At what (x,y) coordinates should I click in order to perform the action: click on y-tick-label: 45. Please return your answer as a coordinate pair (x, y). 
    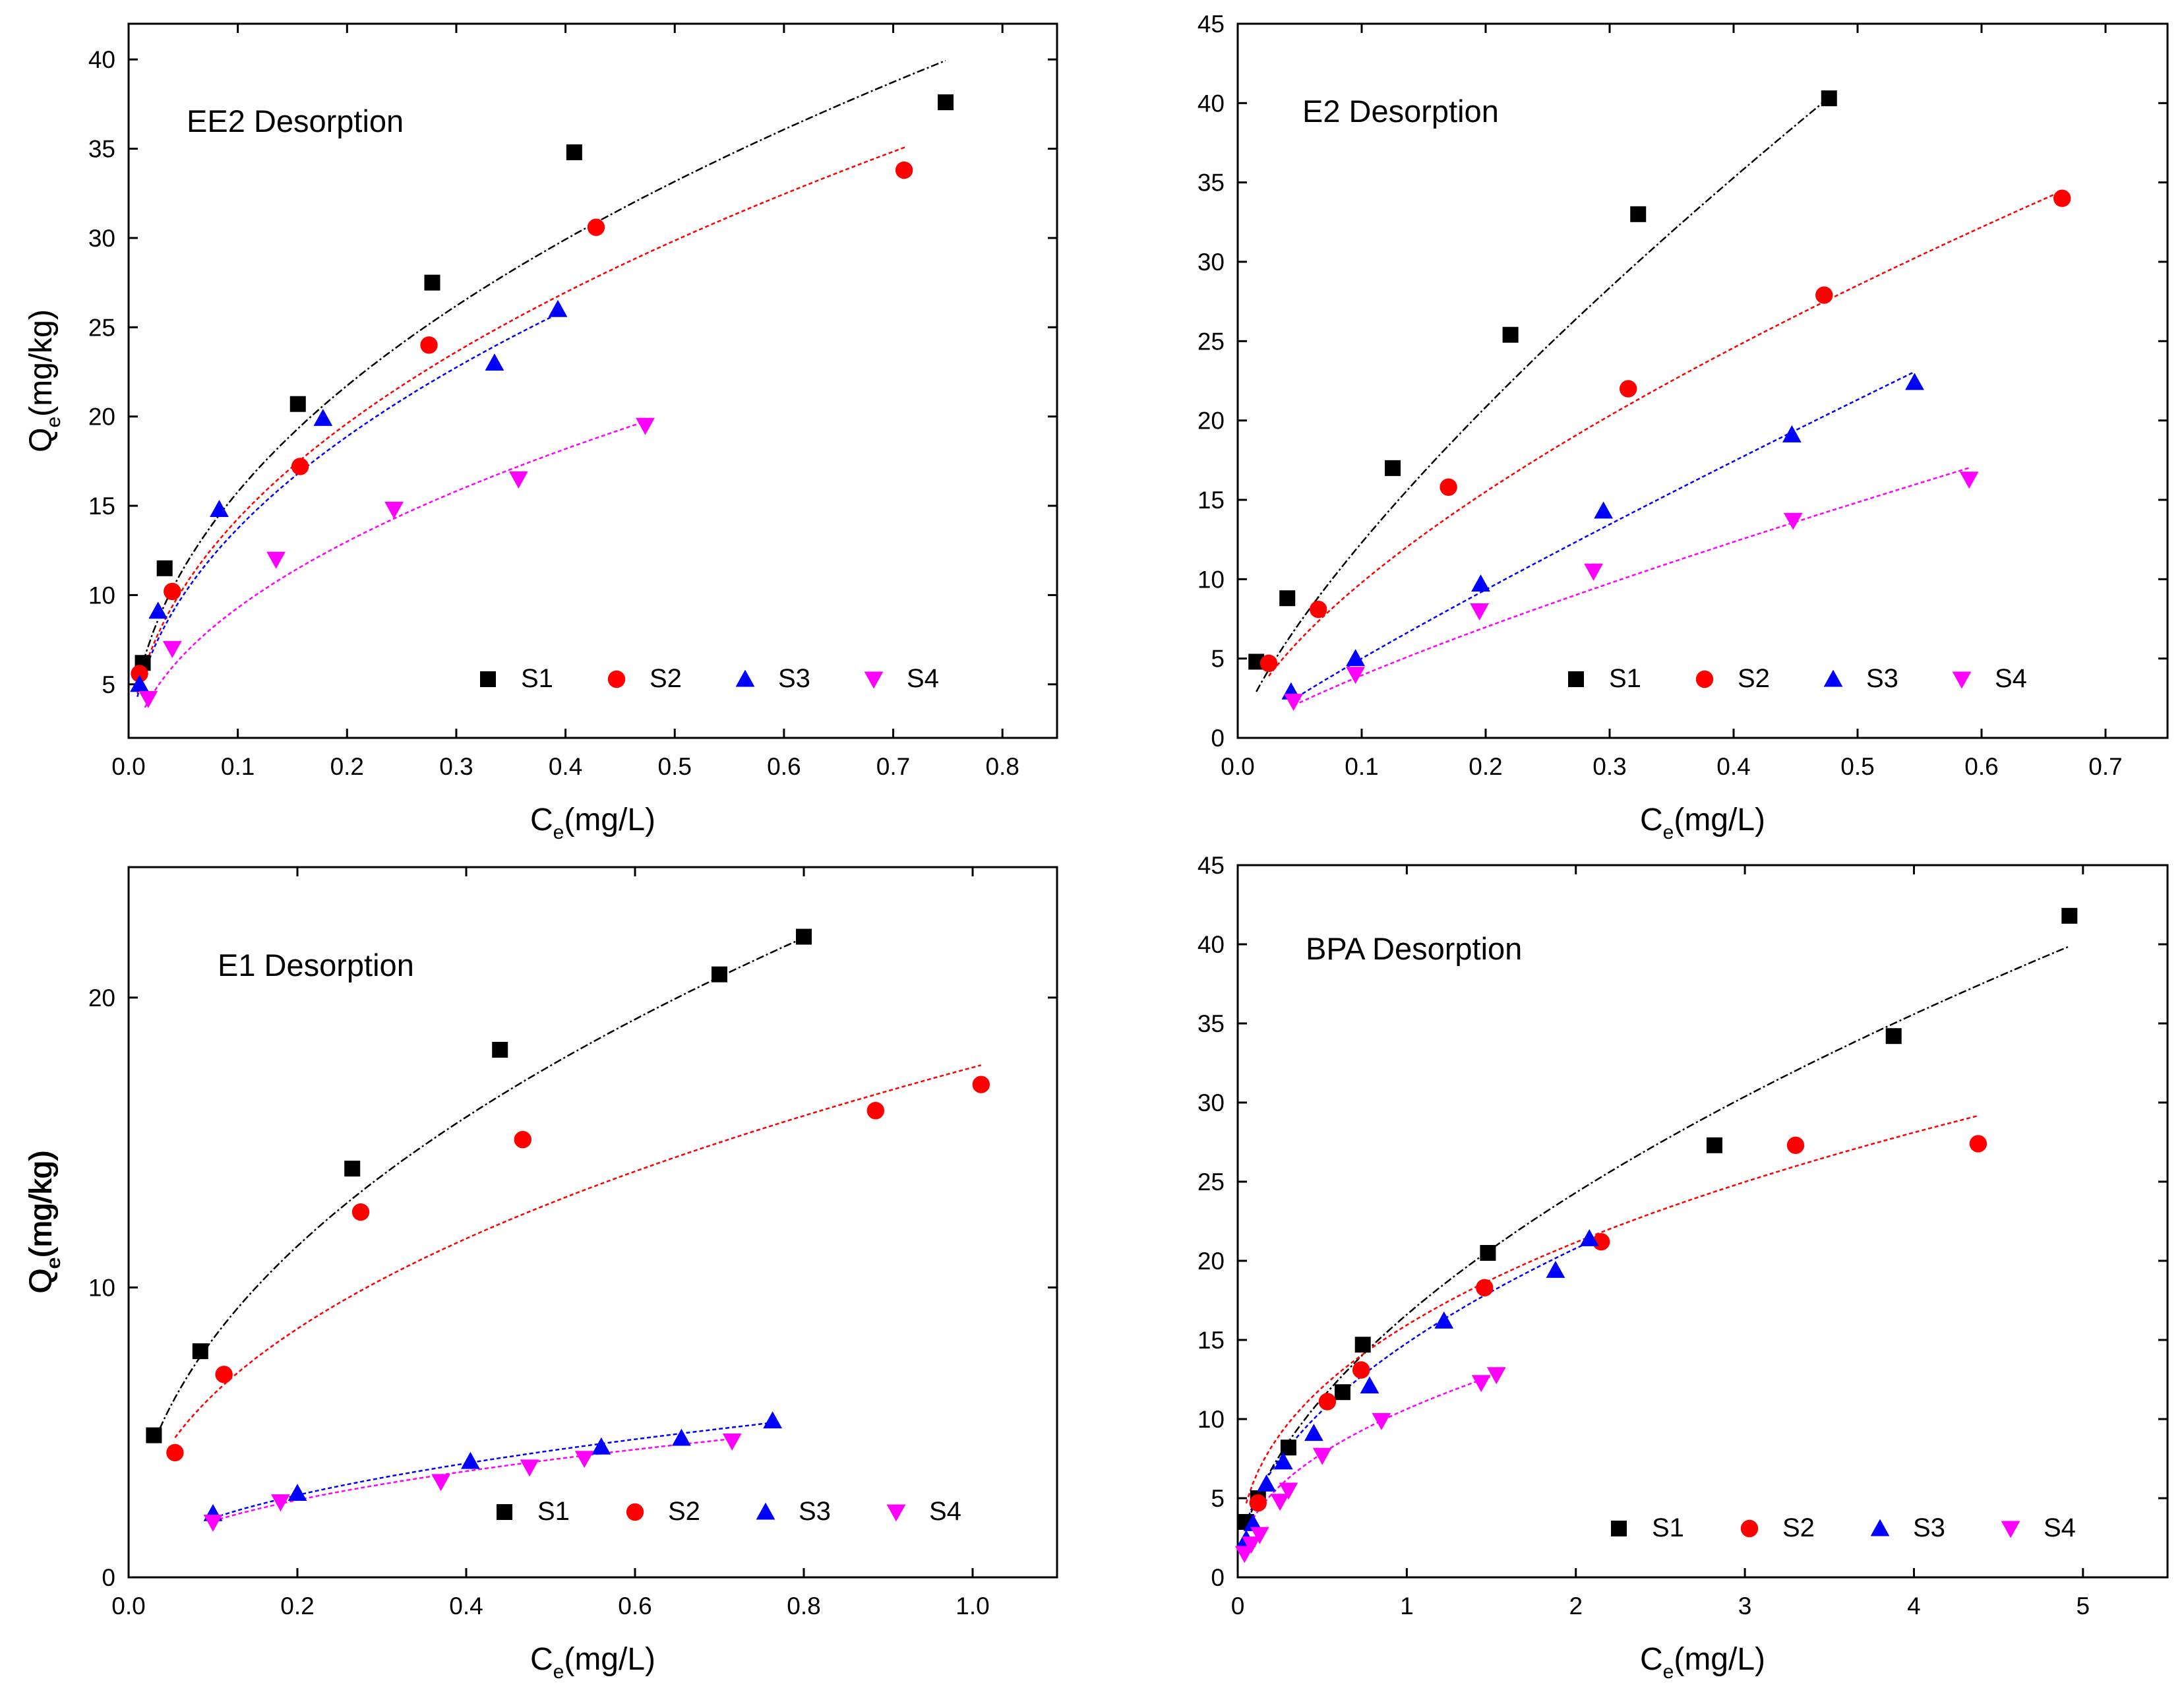
    Looking at the image, I should click on (1211, 865).